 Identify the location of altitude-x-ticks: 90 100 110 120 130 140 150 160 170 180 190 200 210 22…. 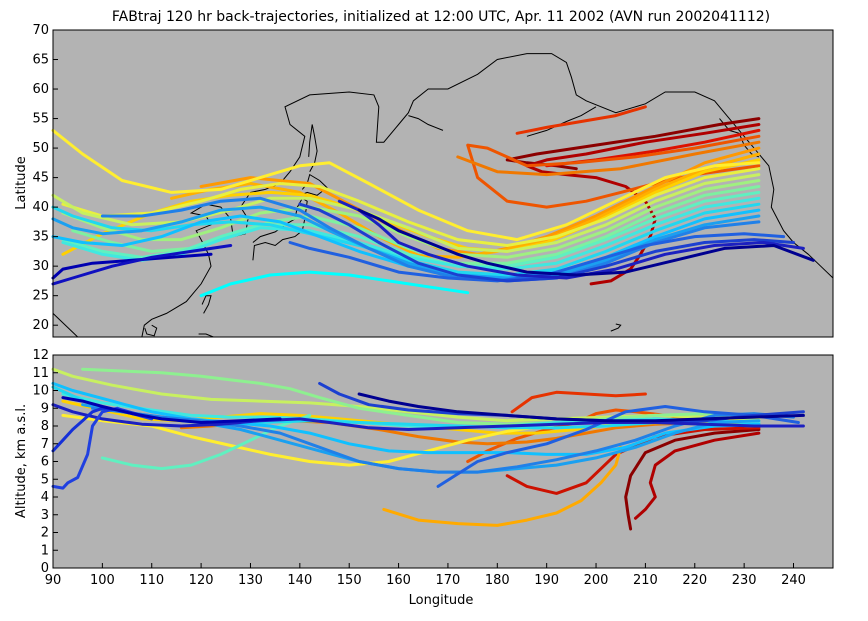
(425, 575).